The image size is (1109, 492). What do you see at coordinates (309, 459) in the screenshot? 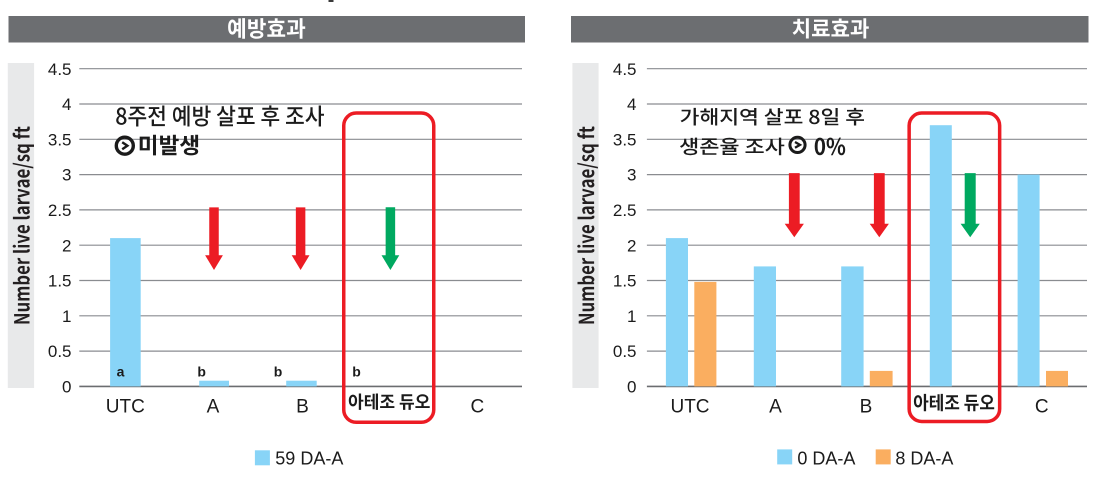
I see `svg-text: 59 DA-A` at bounding box center [309, 459].